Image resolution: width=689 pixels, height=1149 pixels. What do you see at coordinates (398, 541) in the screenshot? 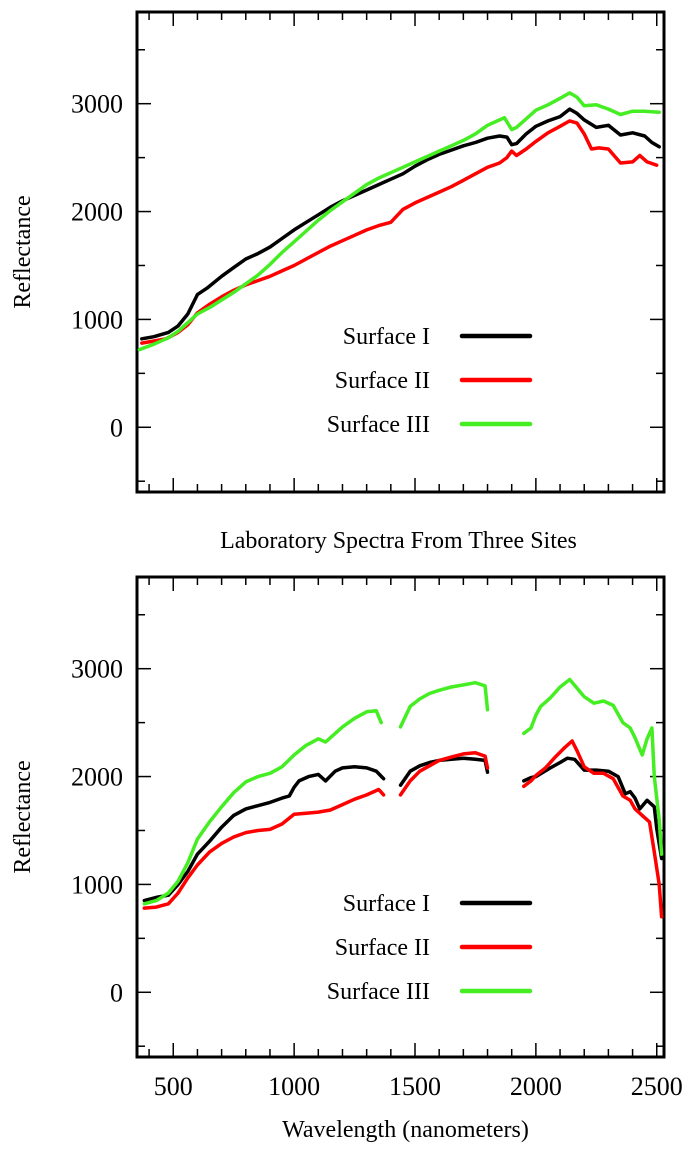
I see `chart-caption: Laboratory Spectra From Three Sites` at bounding box center [398, 541].